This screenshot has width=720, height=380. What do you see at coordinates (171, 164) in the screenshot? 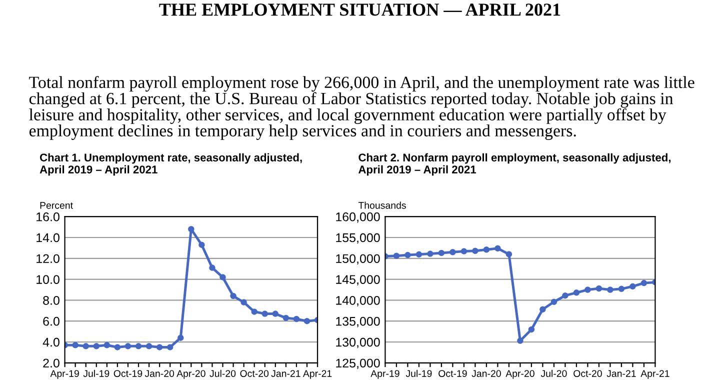
I see `chart-title: Chart 1. Unemployment rate, seasonally adjusted, April 2019 – April 2021` at bounding box center [171, 164].